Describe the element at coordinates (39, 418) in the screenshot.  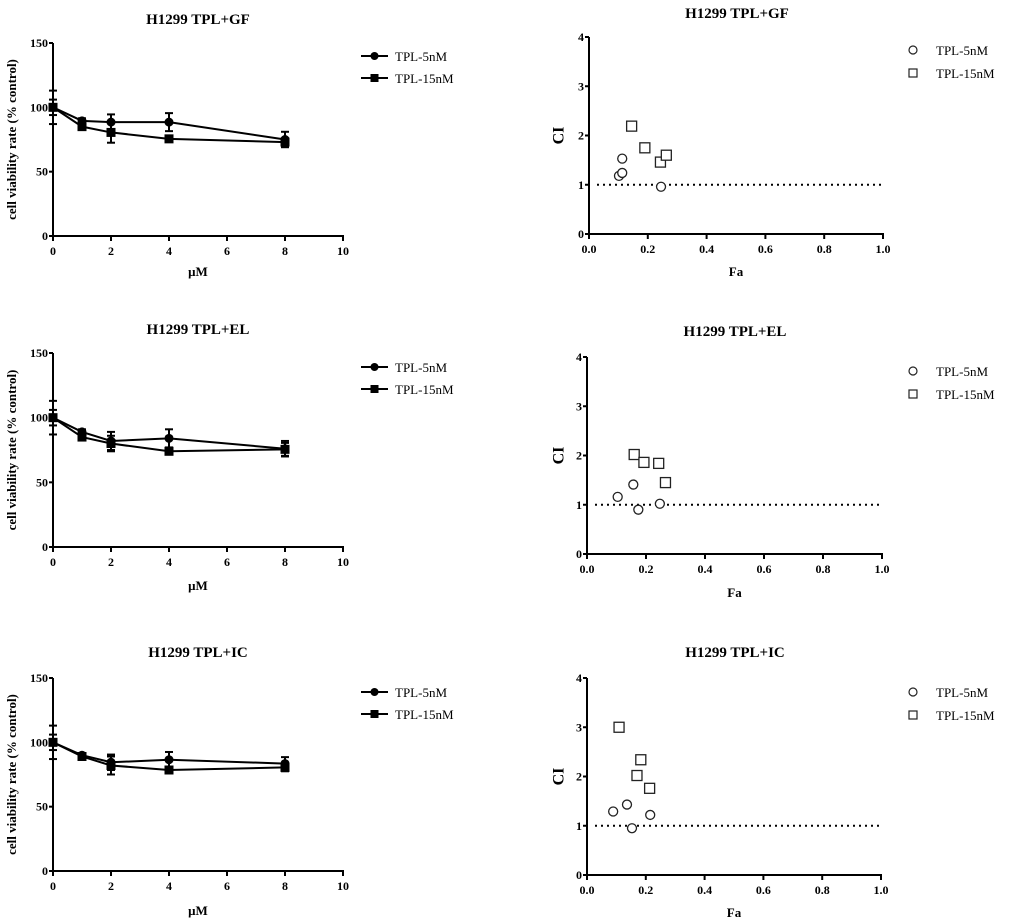
I see `y-tick-label: 100` at that location.